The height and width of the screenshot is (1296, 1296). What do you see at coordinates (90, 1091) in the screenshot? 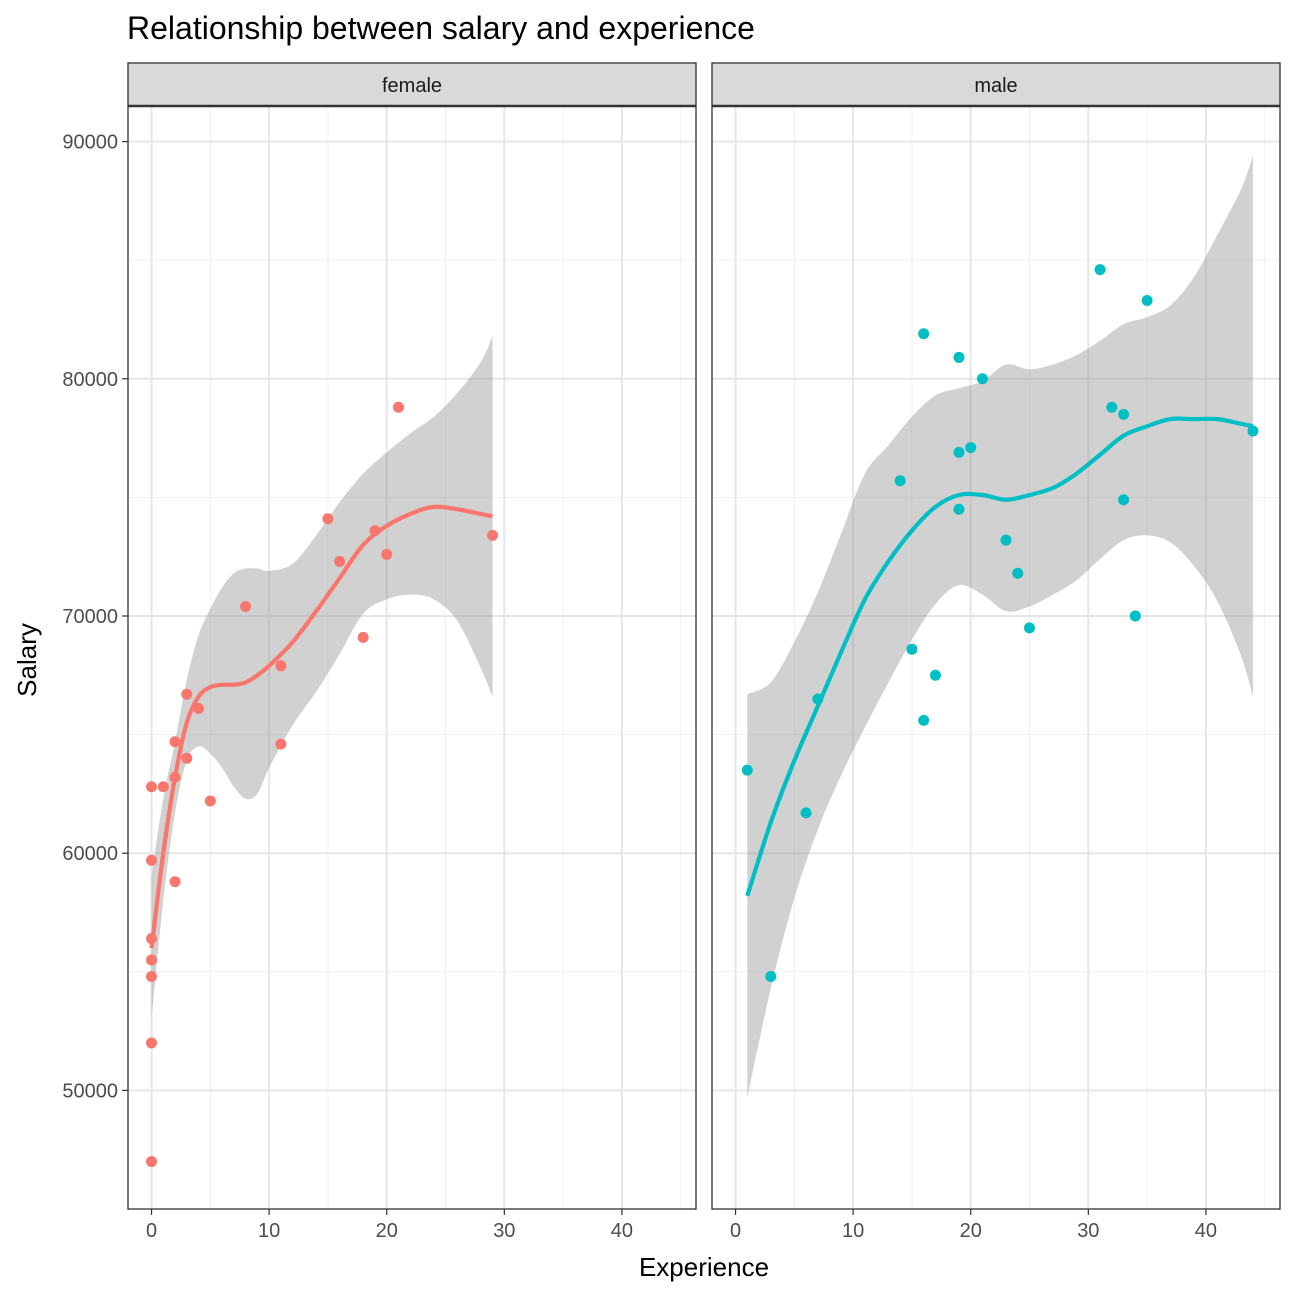
I see `y-tick-label: 50000` at bounding box center [90, 1091].